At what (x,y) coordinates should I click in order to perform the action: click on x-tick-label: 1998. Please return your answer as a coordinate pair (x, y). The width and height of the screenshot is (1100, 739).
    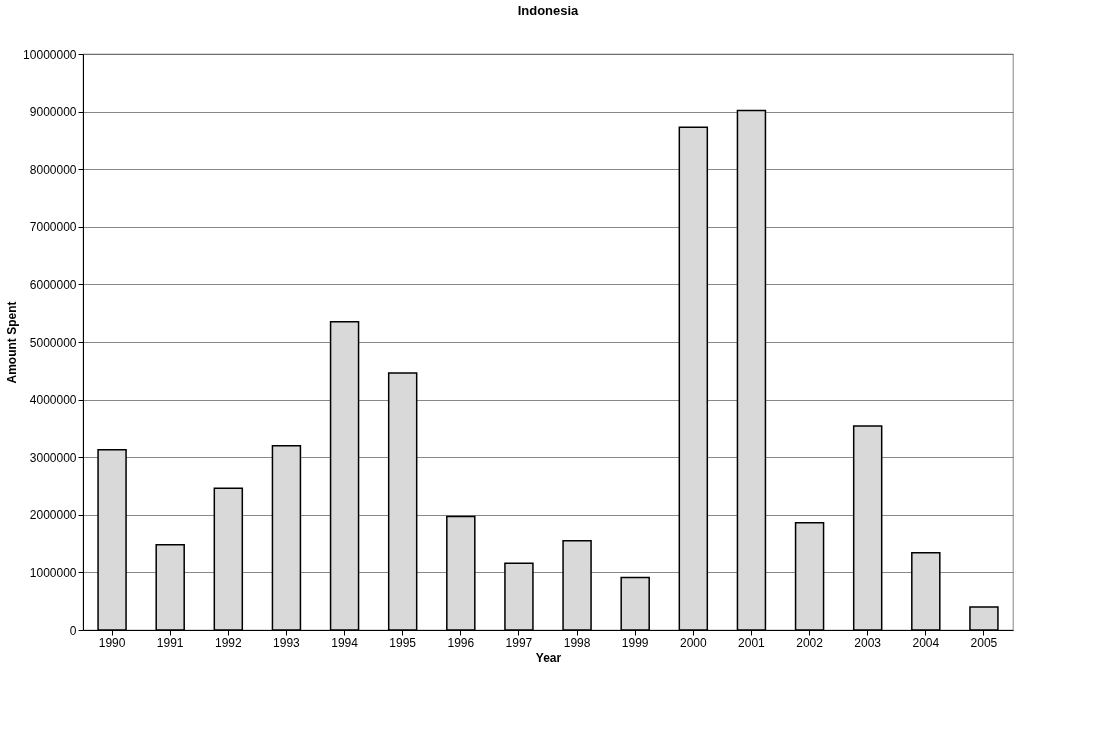
    Looking at the image, I should click on (577, 642).